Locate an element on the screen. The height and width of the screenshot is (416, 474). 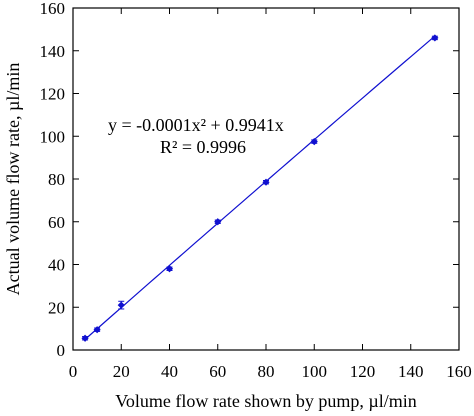
y-tick-label: 60 is located at coordinates (56, 222).